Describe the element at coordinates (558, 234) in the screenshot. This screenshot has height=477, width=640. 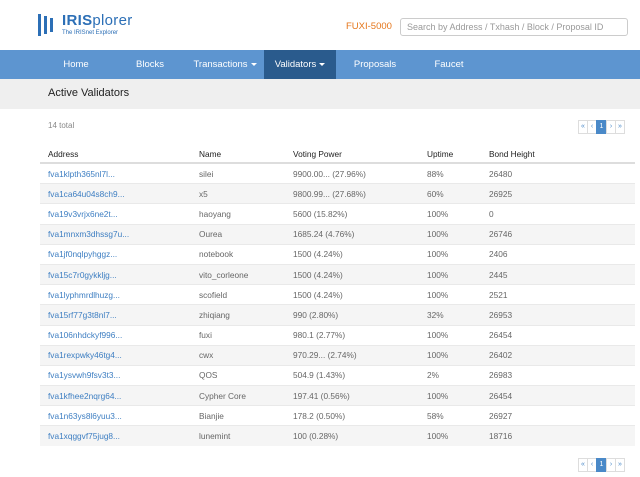
I see `cell-bond-height: 26746` at that location.